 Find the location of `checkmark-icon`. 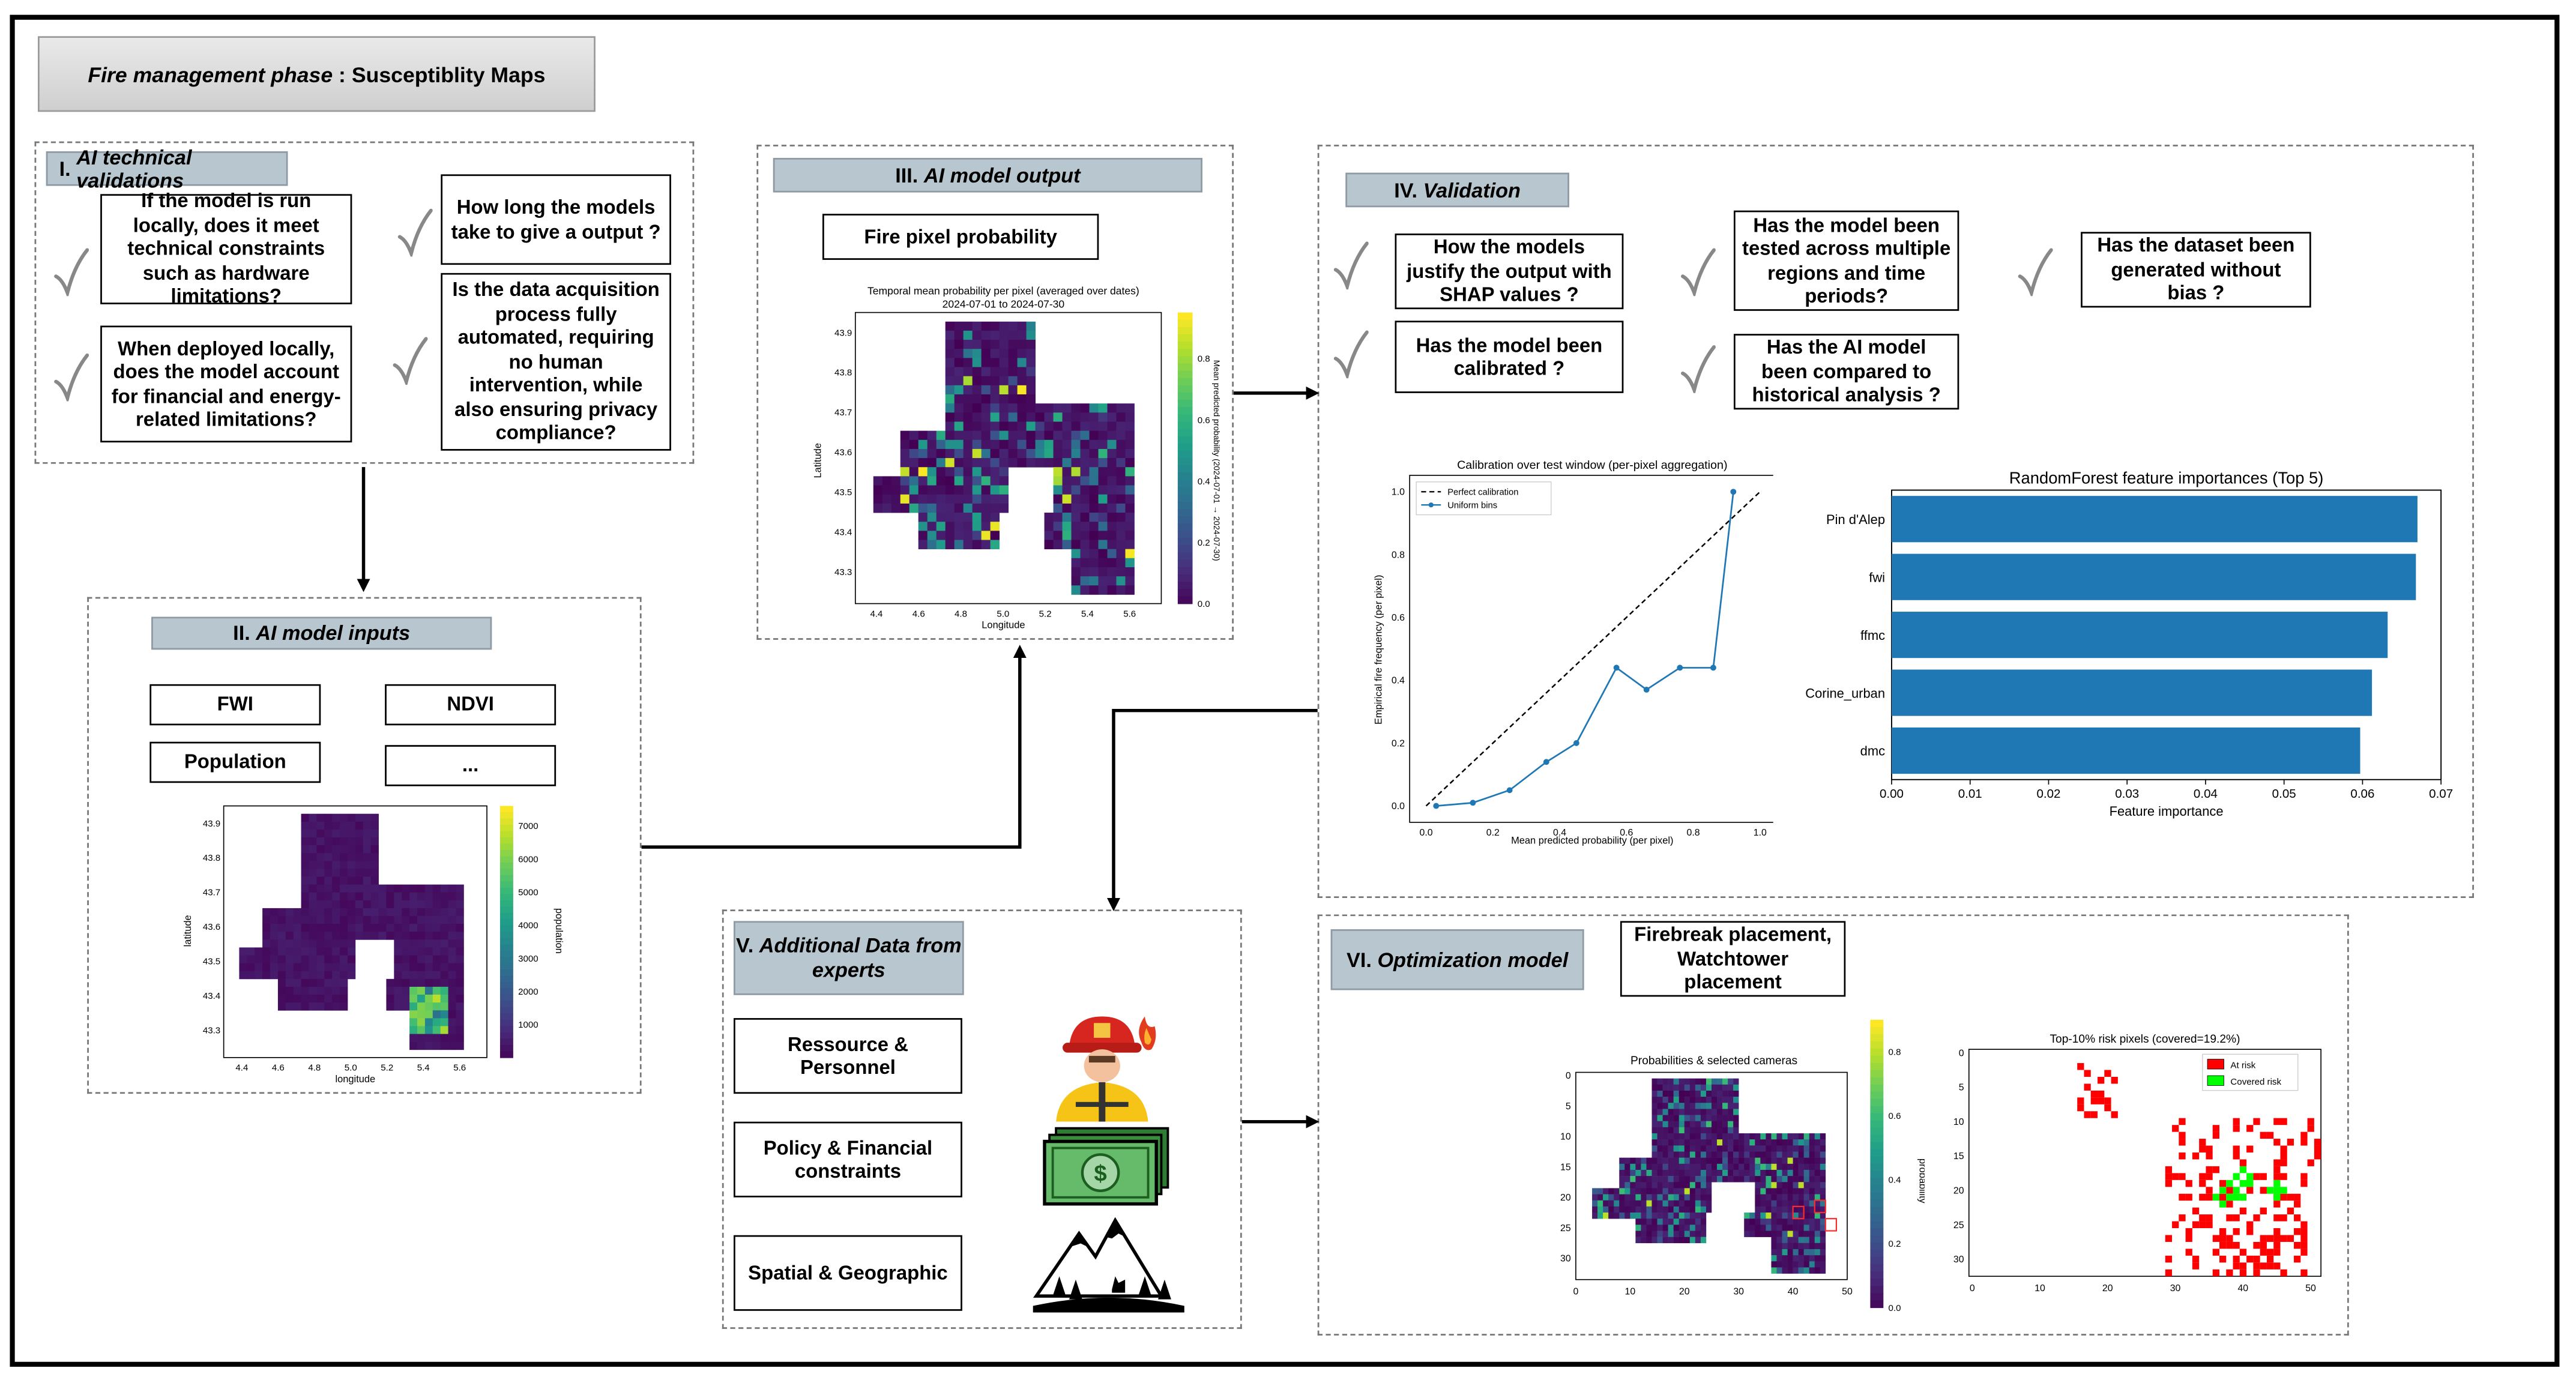

checkmark-icon is located at coordinates (1698, 369).